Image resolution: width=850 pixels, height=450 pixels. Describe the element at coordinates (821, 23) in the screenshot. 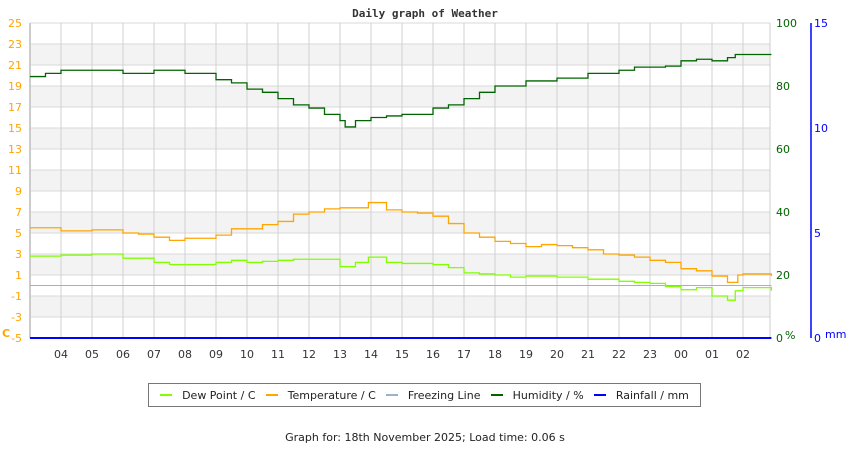

I see `rain-tick-label: 15` at that location.